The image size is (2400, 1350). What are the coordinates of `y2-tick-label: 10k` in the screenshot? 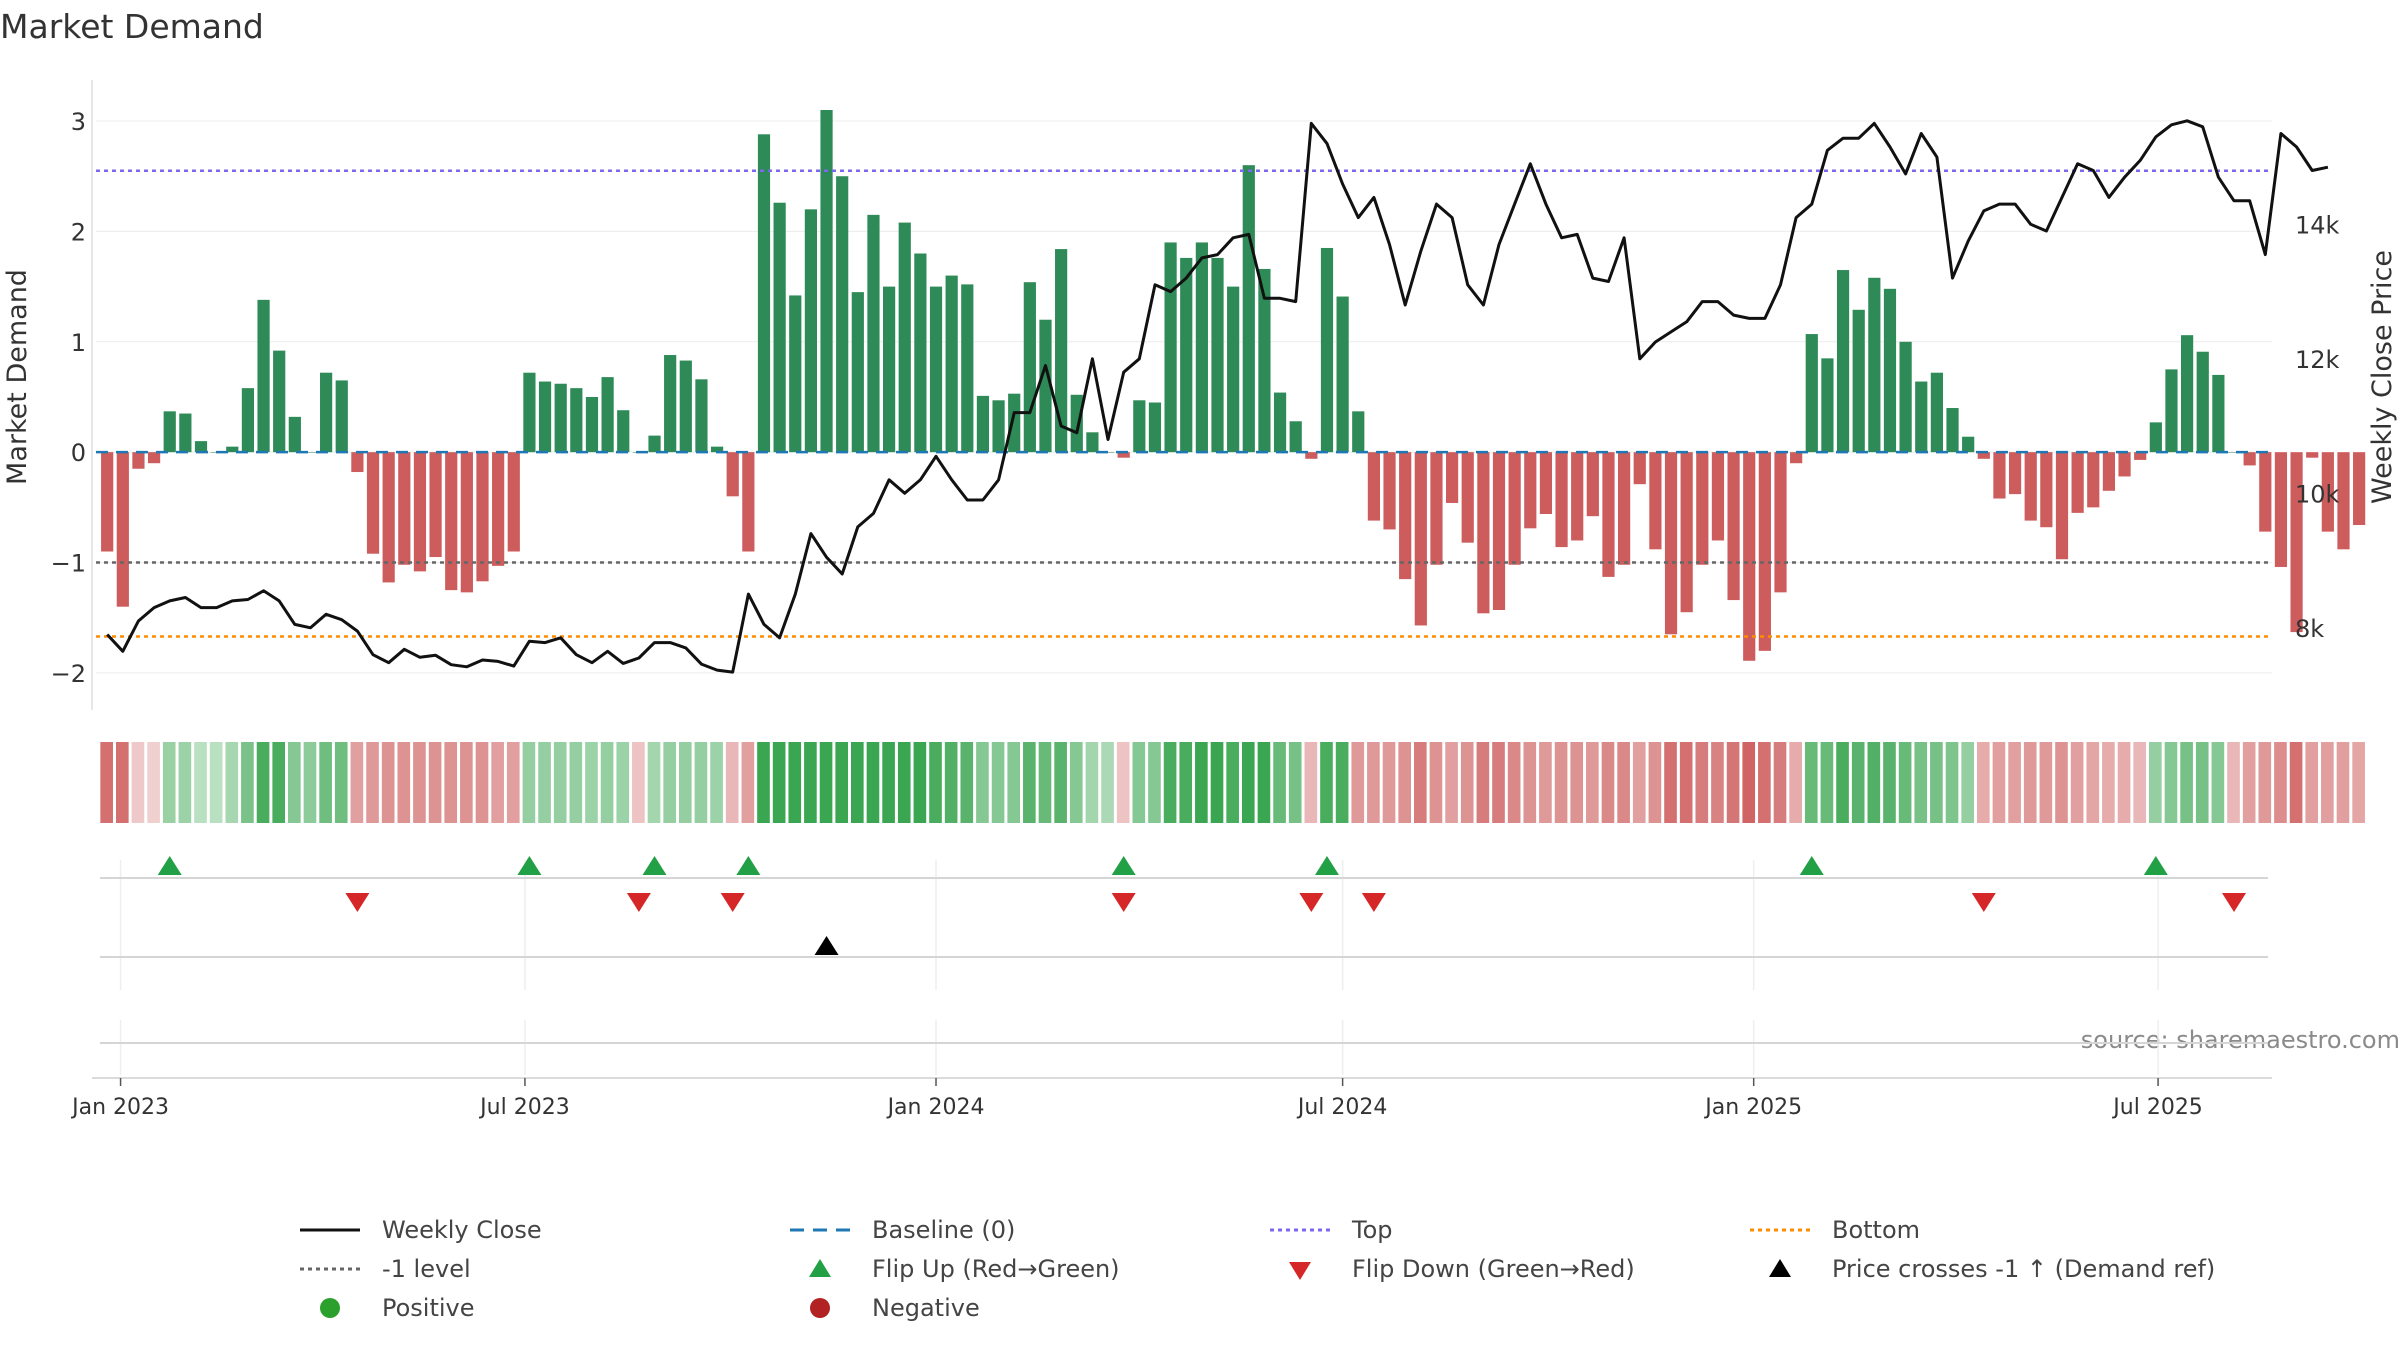 It's located at (2317, 494).